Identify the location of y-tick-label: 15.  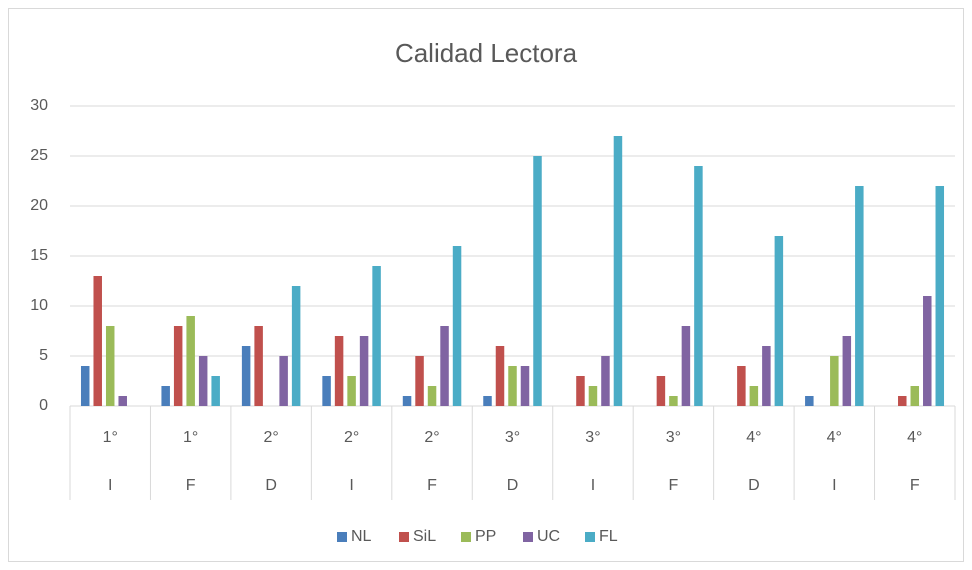
(39, 255).